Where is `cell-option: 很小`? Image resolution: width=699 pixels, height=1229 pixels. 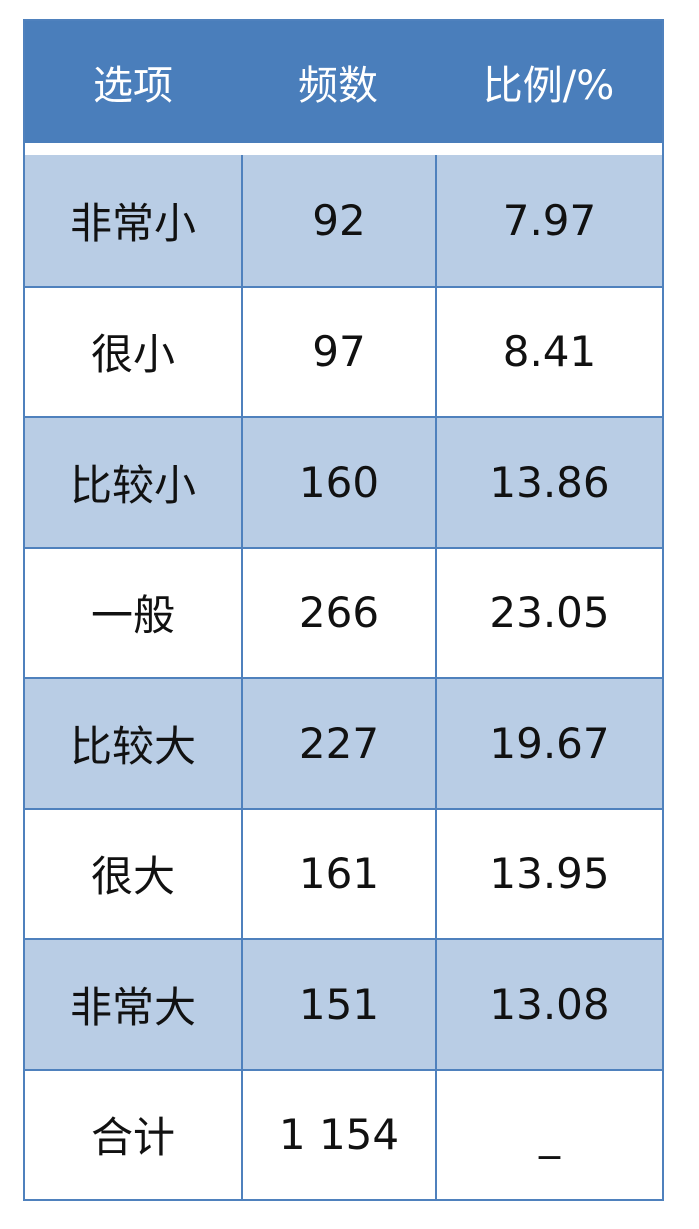 cell-option: 很小 is located at coordinates (132, 355).